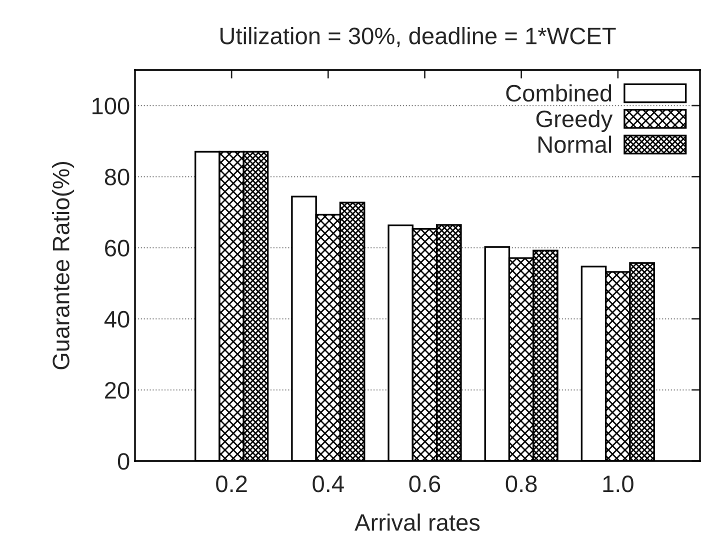  What do you see at coordinates (559, 93) in the screenshot?
I see `legend-label: Combined` at bounding box center [559, 93].